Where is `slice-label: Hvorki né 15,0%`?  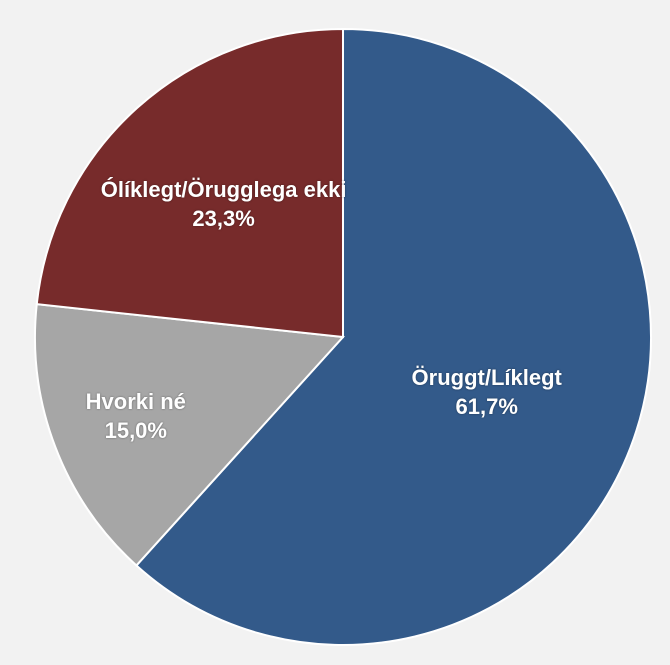
slice-label: Hvorki né 15,0% is located at coordinates (136, 416).